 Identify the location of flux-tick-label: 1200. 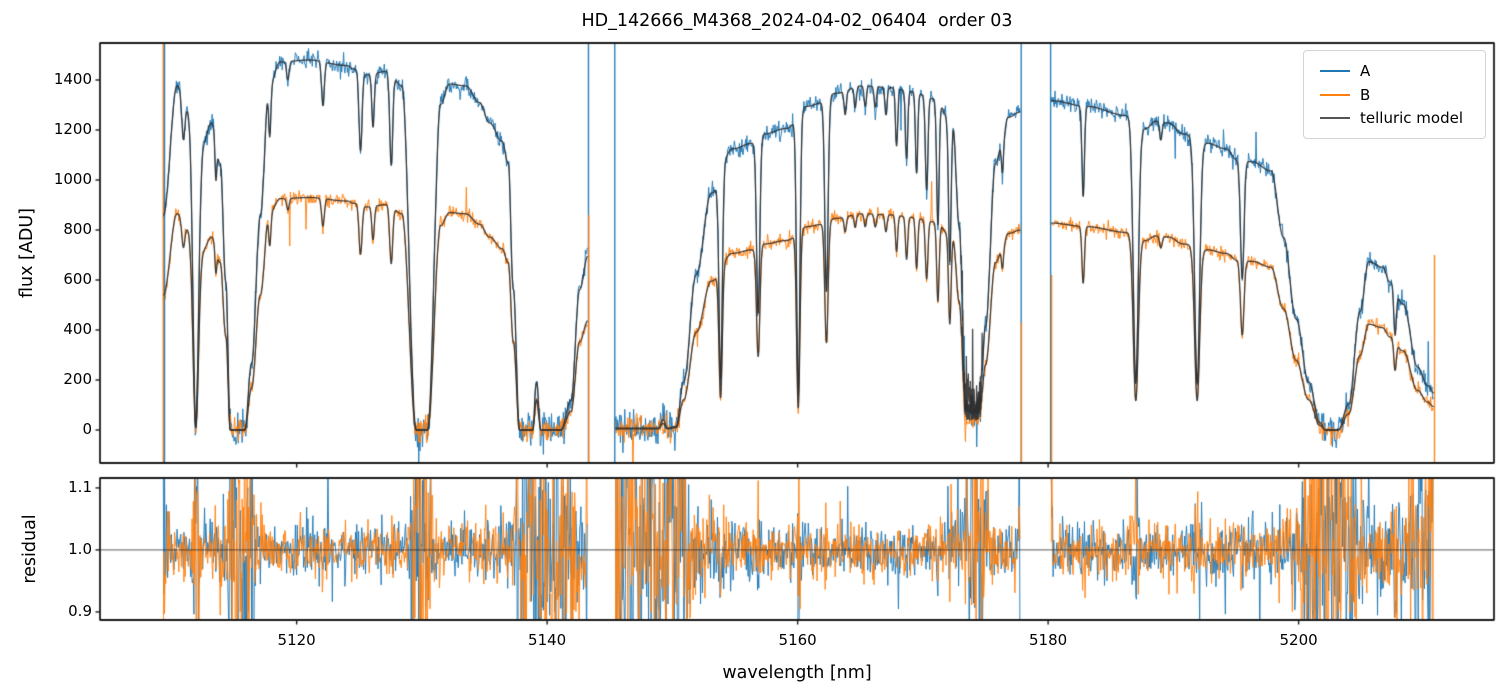
(72, 129).